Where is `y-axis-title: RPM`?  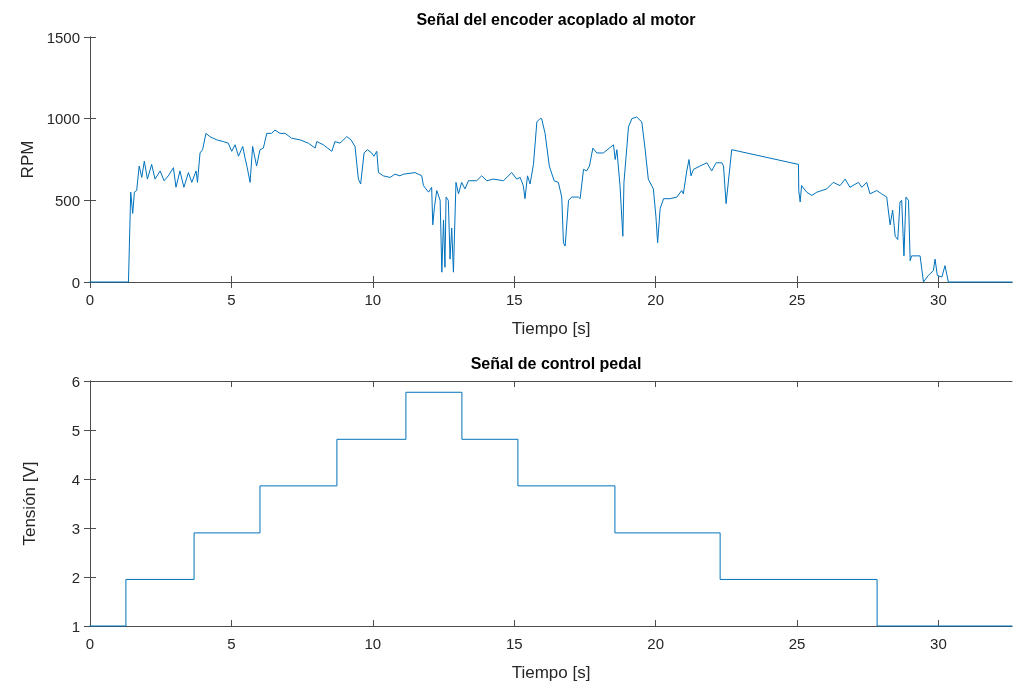
y-axis-title: RPM is located at coordinates (27, 159).